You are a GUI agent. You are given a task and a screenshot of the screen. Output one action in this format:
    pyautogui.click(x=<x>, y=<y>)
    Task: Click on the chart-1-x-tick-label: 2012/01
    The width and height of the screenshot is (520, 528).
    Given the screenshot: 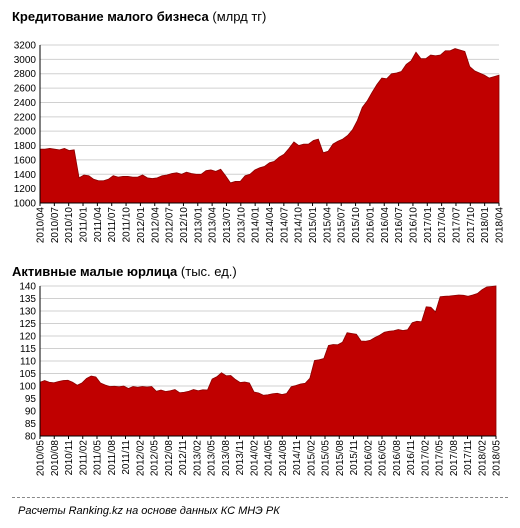 What is the action you would take?
    pyautogui.click(x=141, y=225)
    